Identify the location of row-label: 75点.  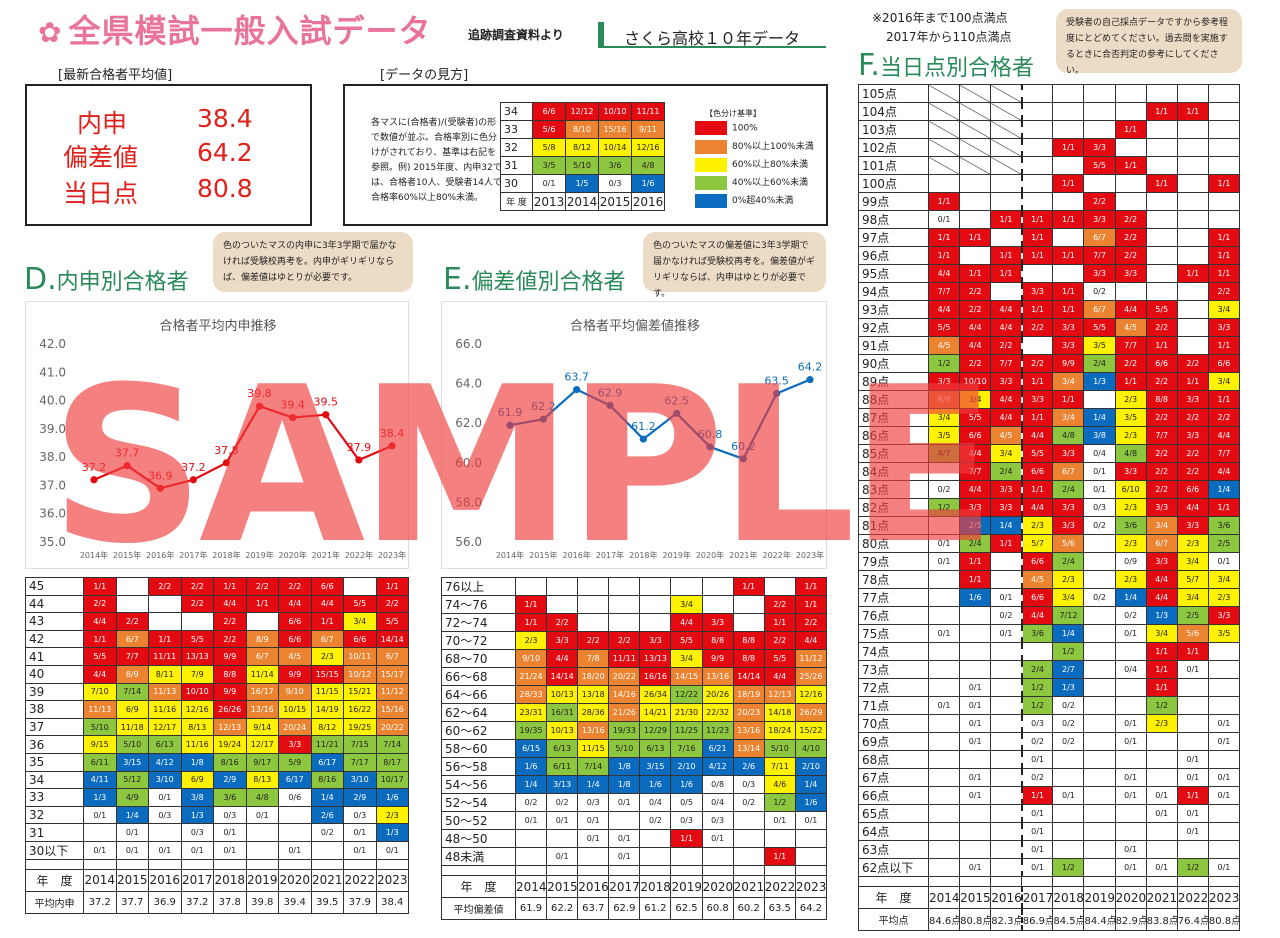
(893, 633).